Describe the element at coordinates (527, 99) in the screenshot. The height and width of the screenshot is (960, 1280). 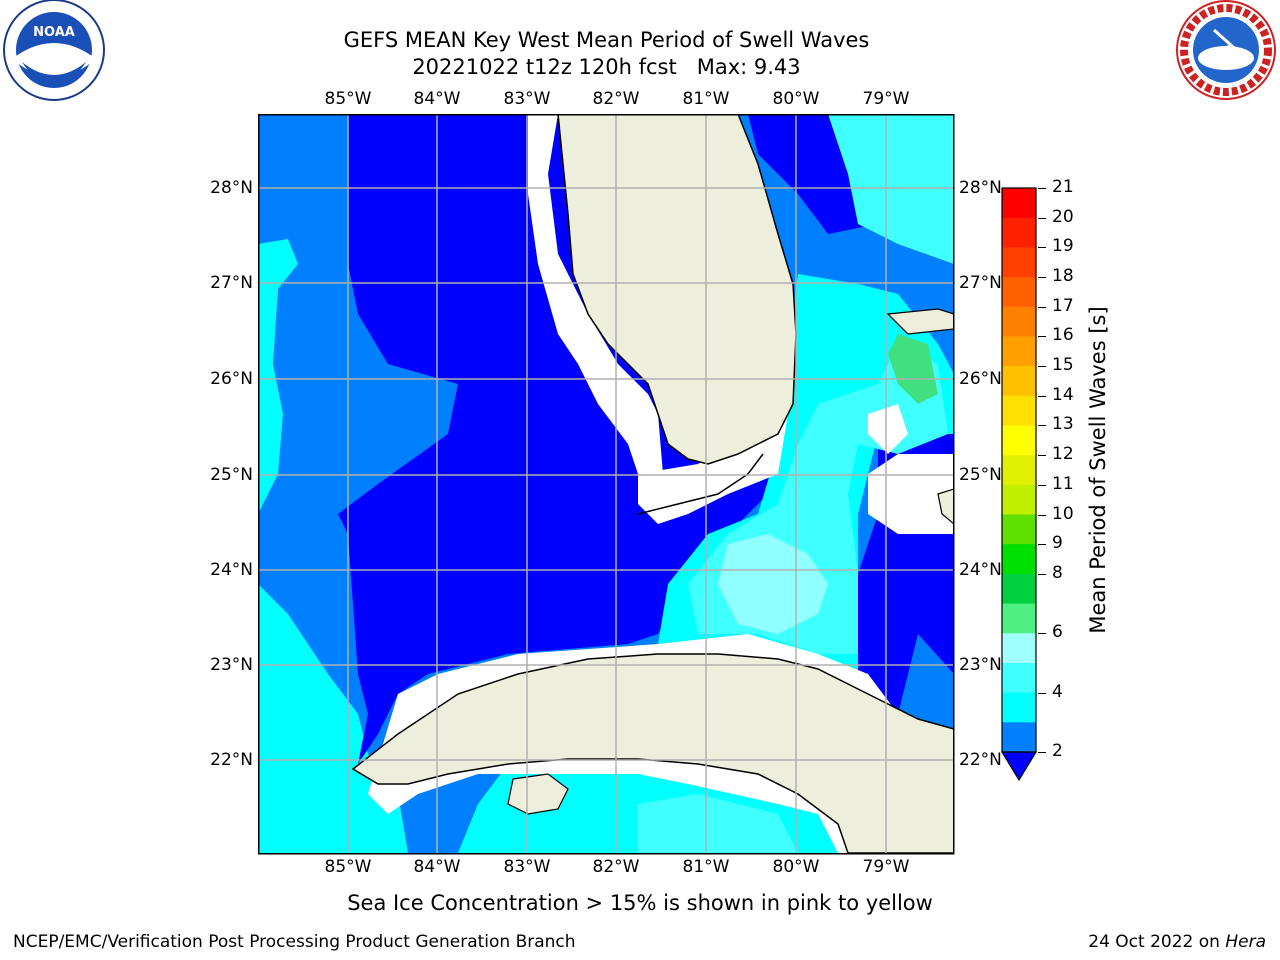
I see `lon-label-top: 83°W` at that location.